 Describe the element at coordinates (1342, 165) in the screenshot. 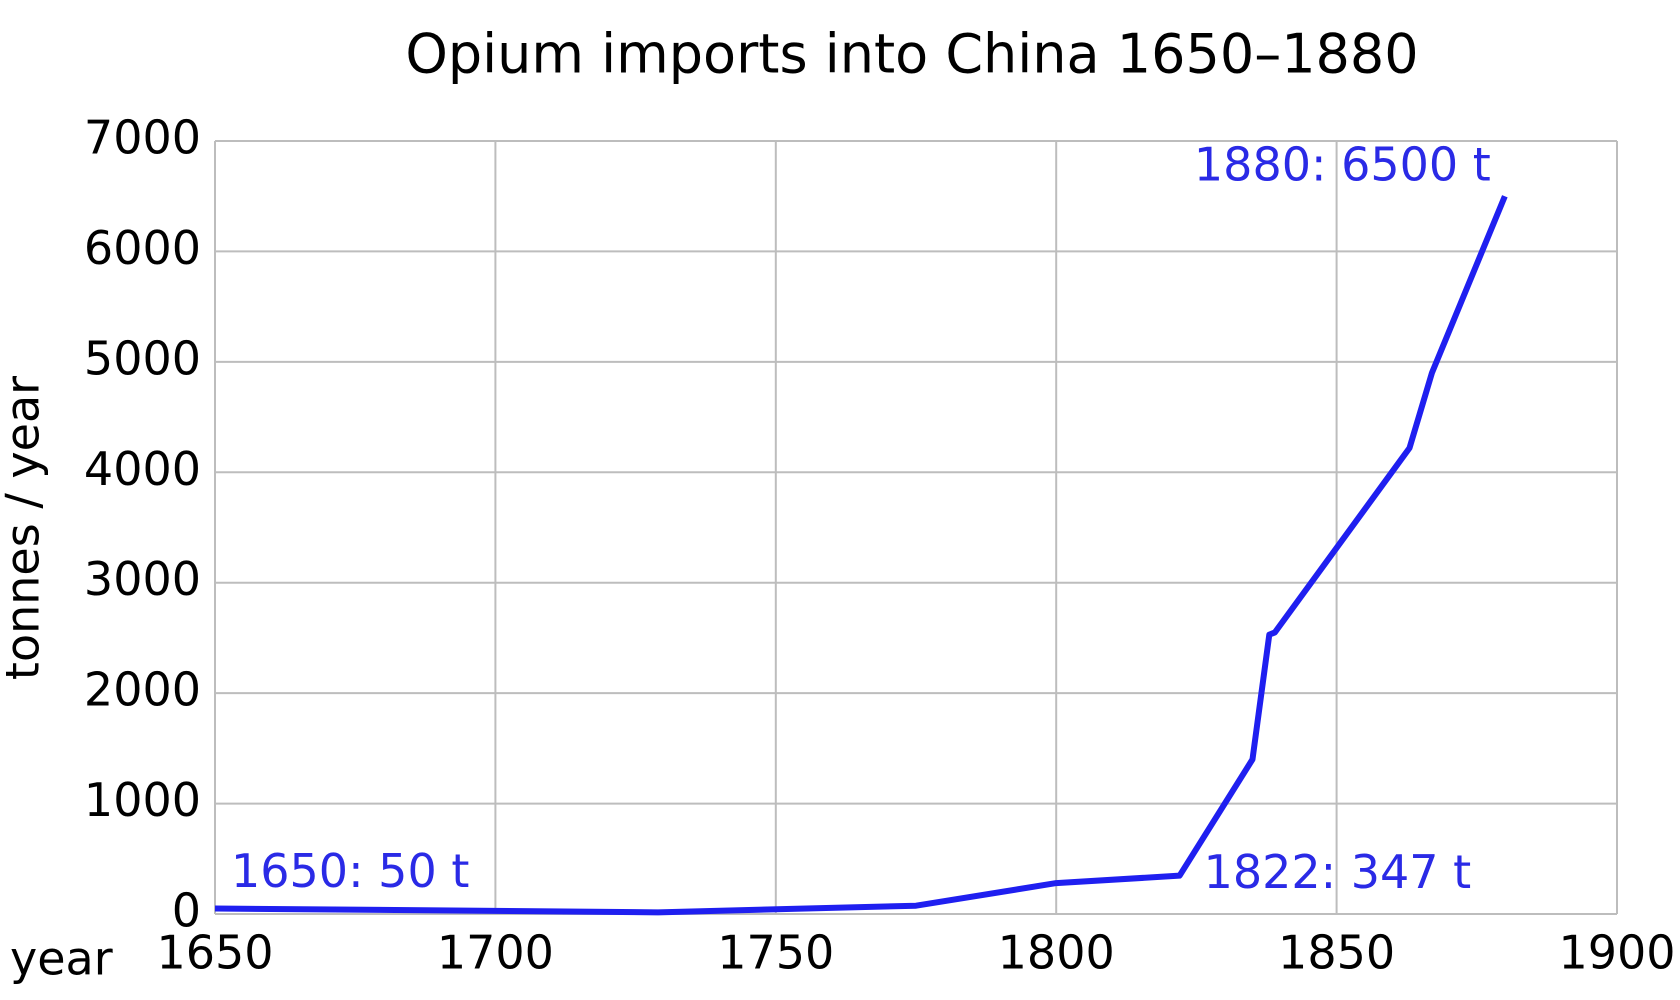

I see `data-label: 1880: 6500 t` at that location.